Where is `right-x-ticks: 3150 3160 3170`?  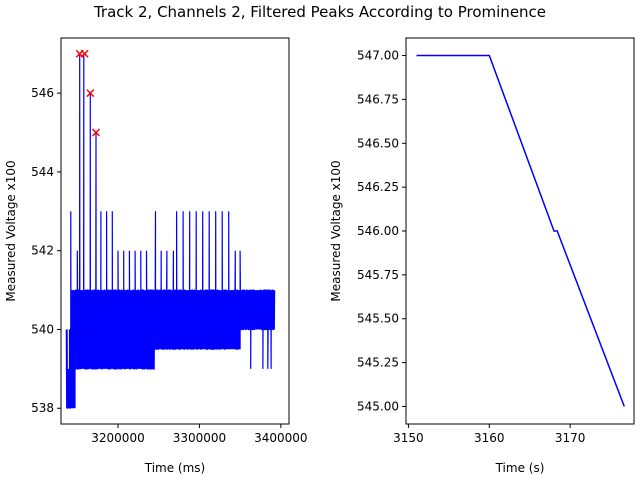 right-x-ticks: 3150 3160 3170 is located at coordinates (489, 434).